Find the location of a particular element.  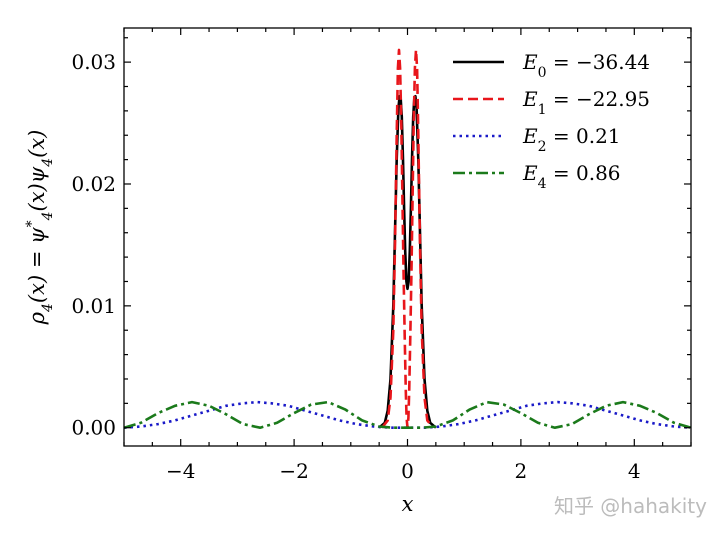

legend-label-2: E2 = 0.21 is located at coordinates (571, 139).